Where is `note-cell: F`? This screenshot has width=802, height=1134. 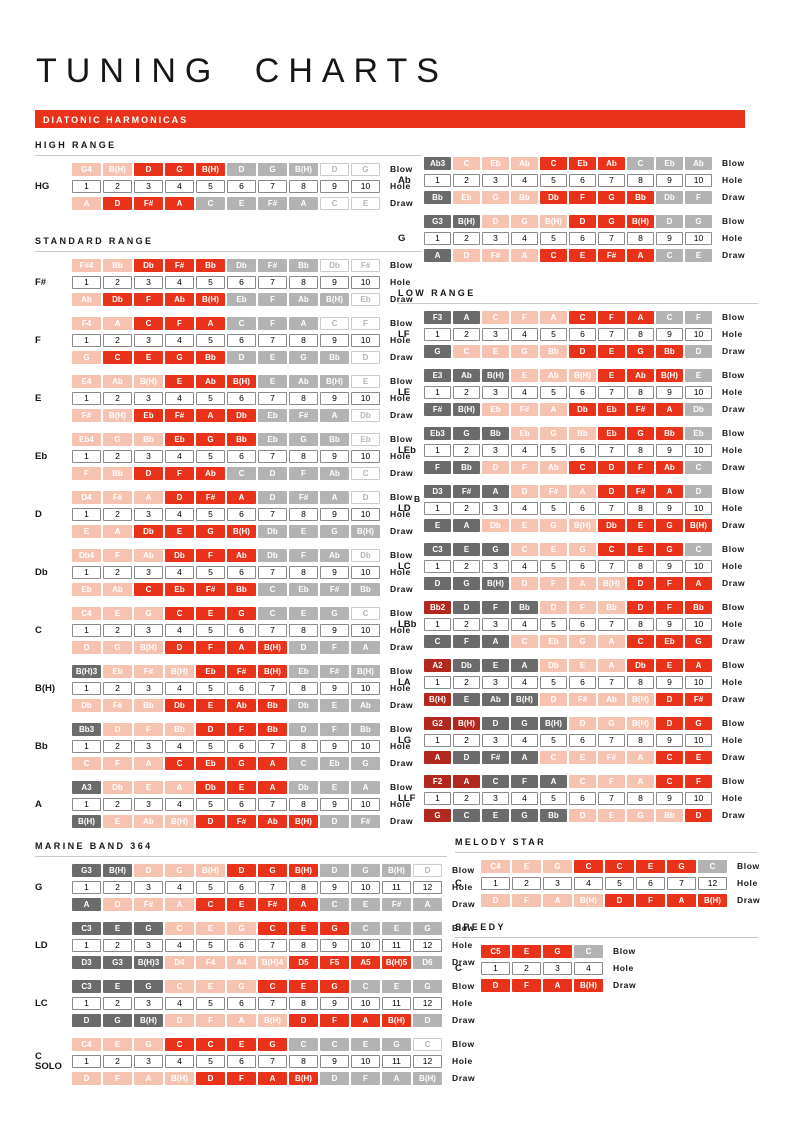 note-cell: F is located at coordinates (117, 763).